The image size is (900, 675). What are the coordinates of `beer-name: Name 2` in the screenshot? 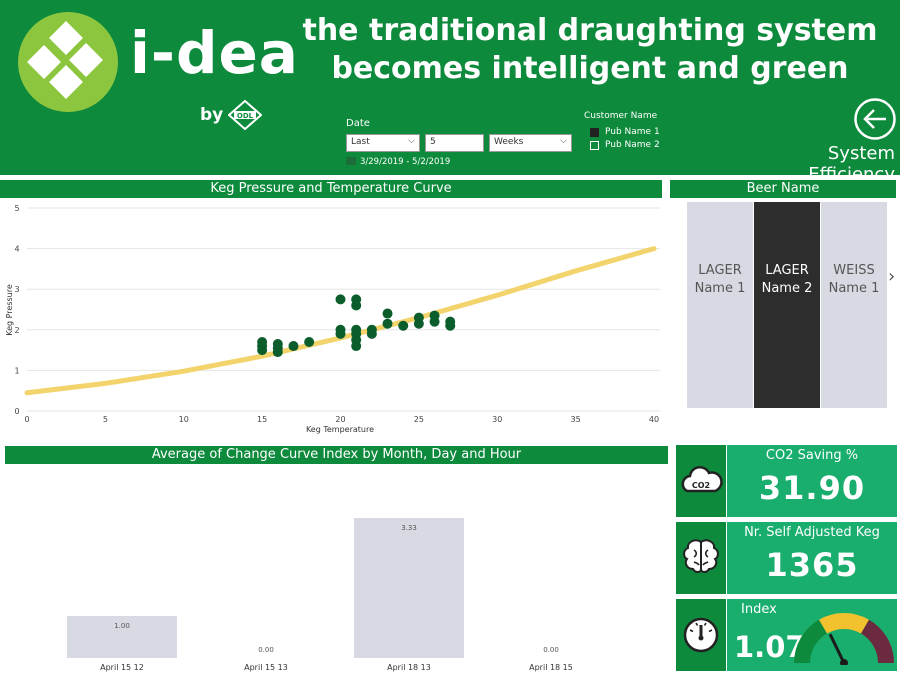 It's located at (787, 288).